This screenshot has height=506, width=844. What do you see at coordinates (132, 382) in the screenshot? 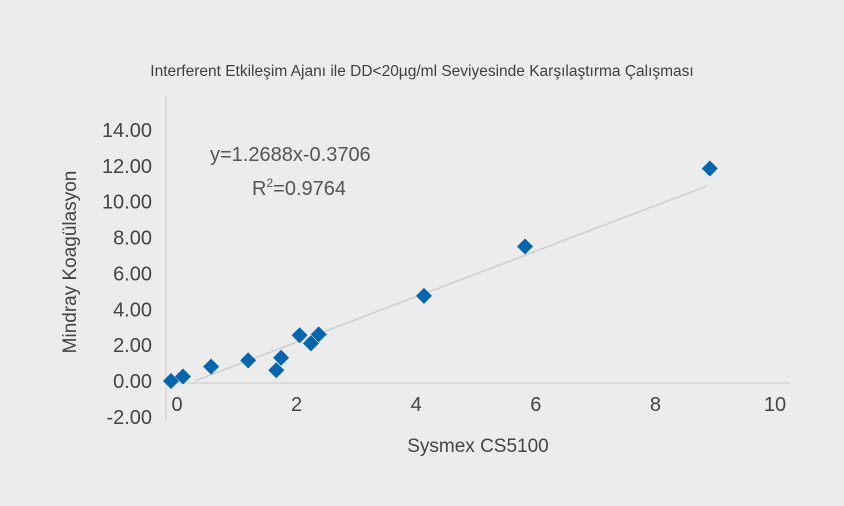
I see `y-tick-label: 0.00` at bounding box center [132, 382].